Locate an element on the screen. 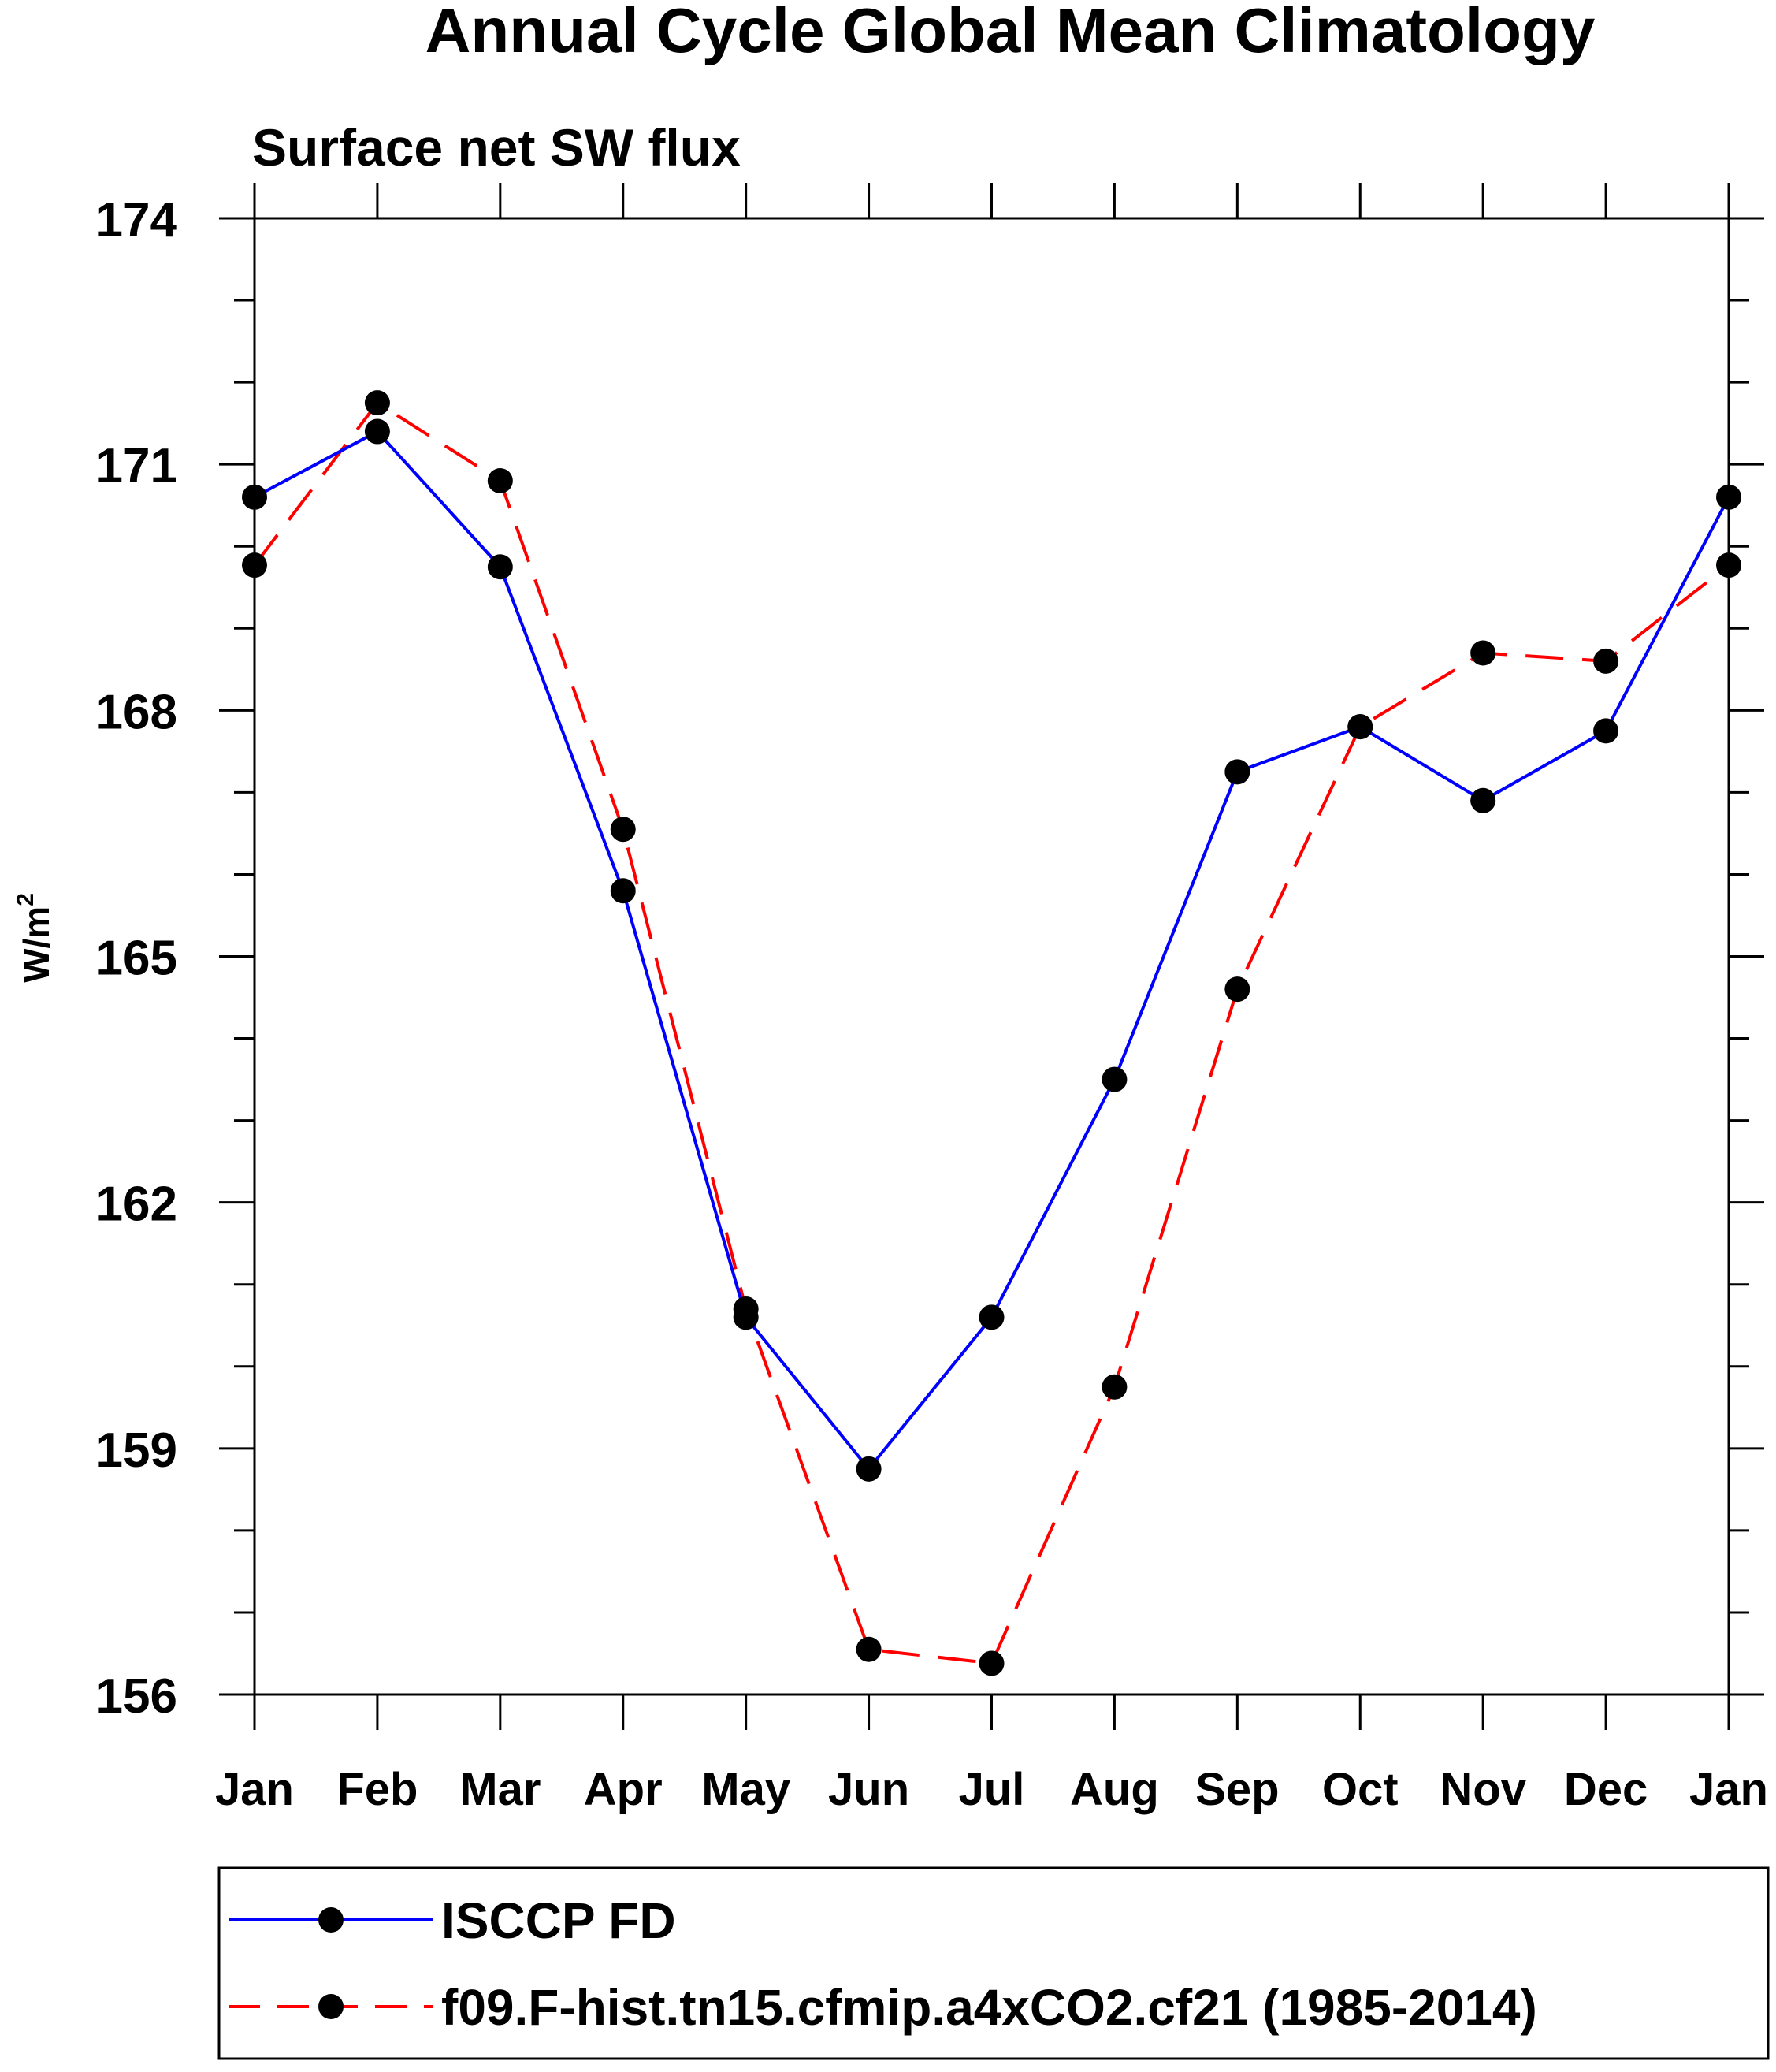 The width and height of the screenshot is (1776, 2072). legend-box is located at coordinates (994, 1963).